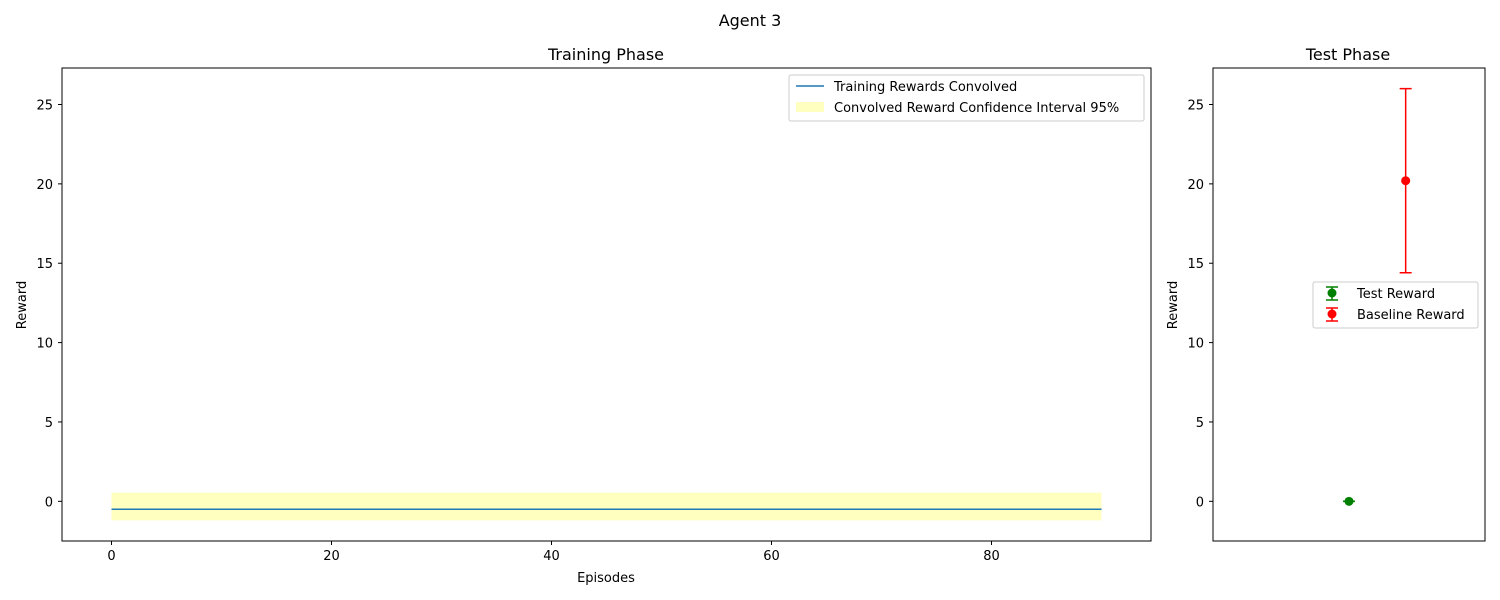  Describe the element at coordinates (976, 108) in the screenshot. I see `legend-label-confidence-interval: Convolved Reward Confidence Interval 95%` at that location.